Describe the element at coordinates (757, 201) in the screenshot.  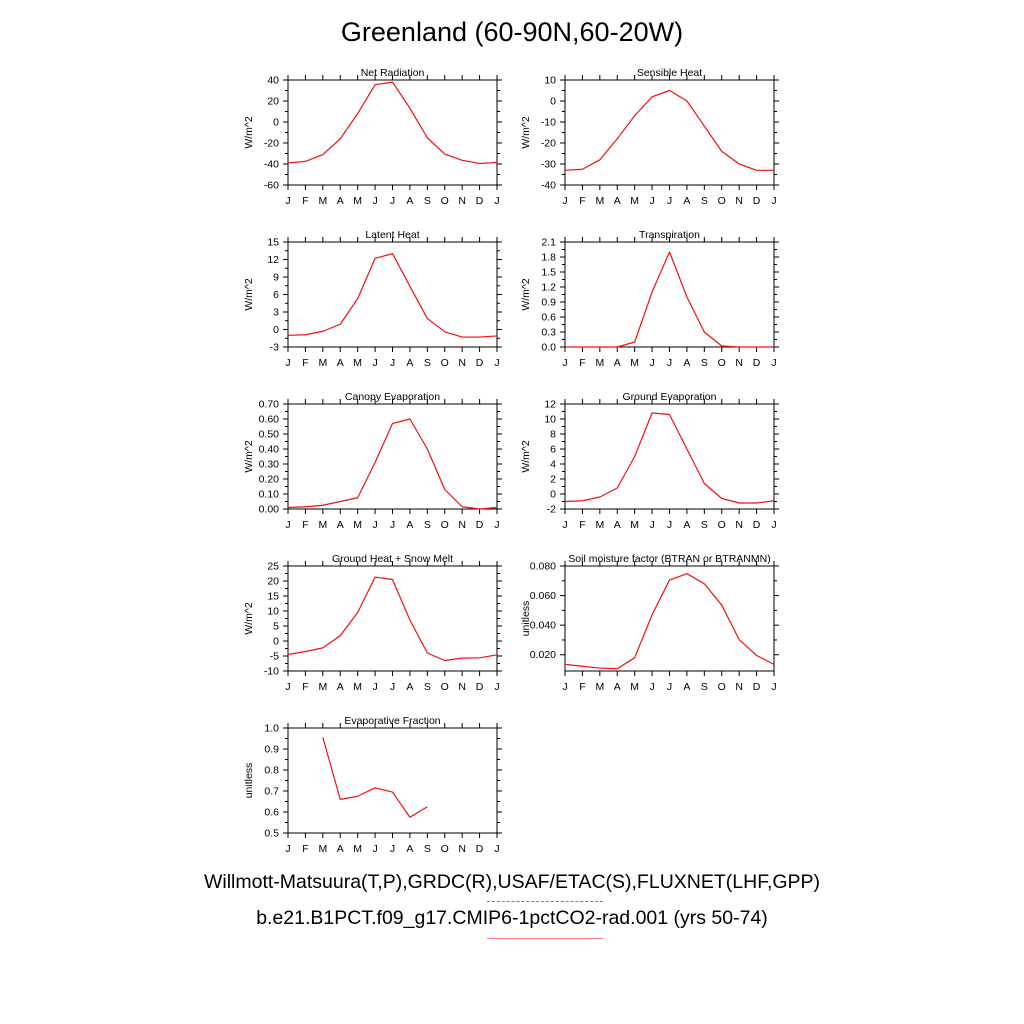
I see `panel-2-xtick-label: D` at that location.